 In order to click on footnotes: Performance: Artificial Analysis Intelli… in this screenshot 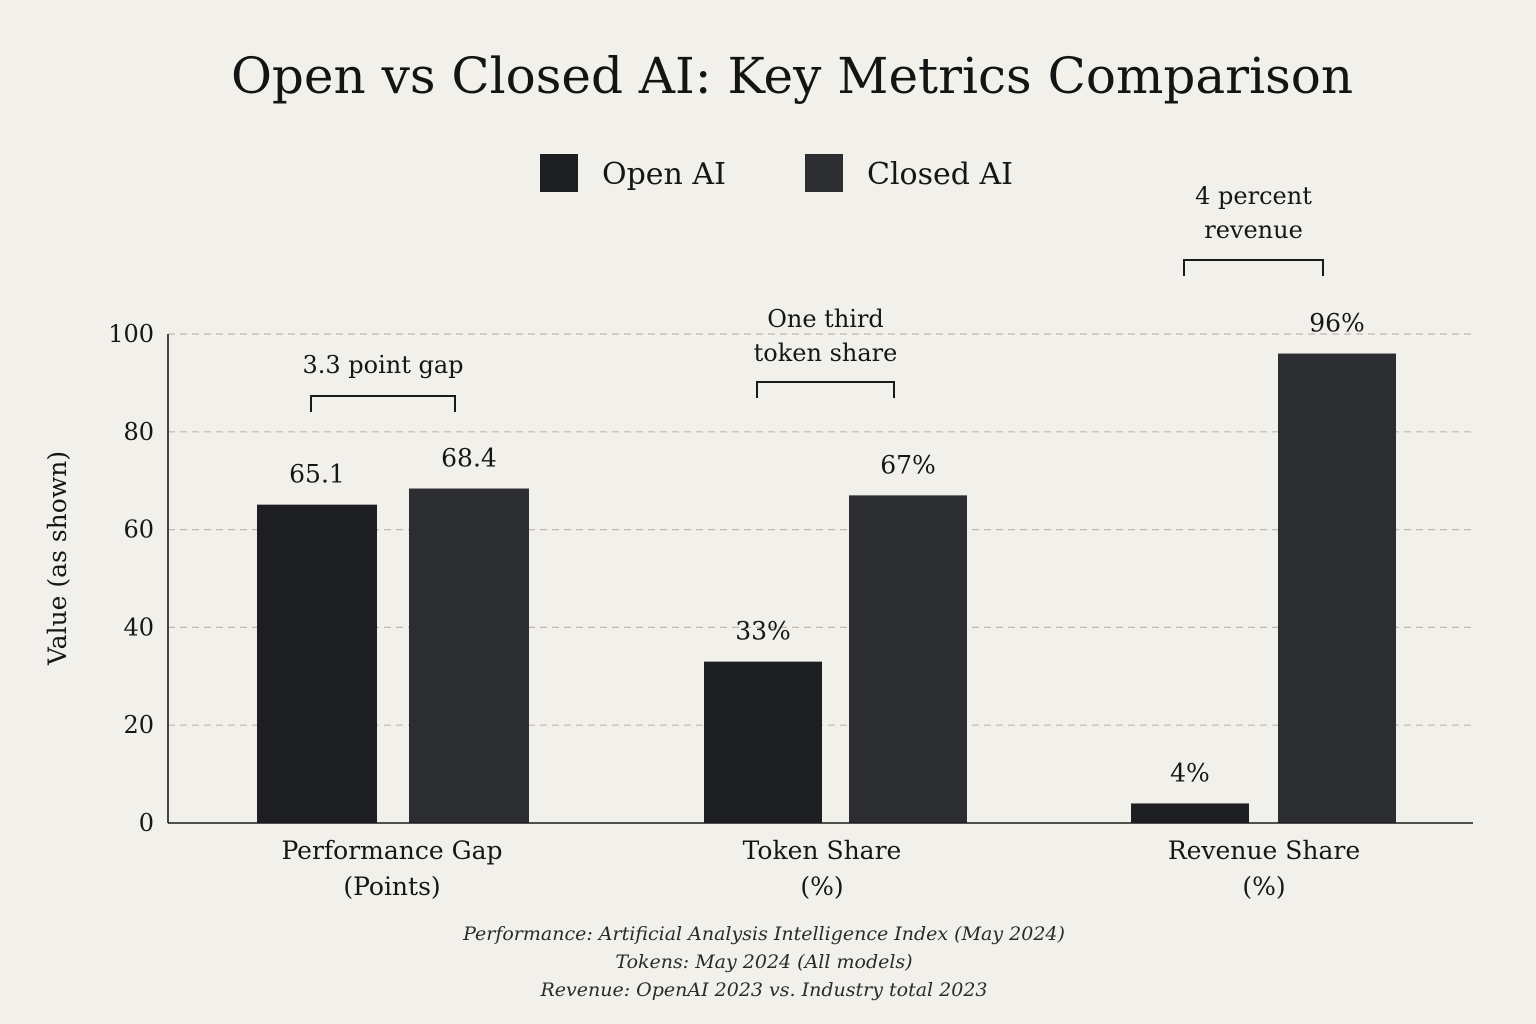, I will do `click(763, 962)`.